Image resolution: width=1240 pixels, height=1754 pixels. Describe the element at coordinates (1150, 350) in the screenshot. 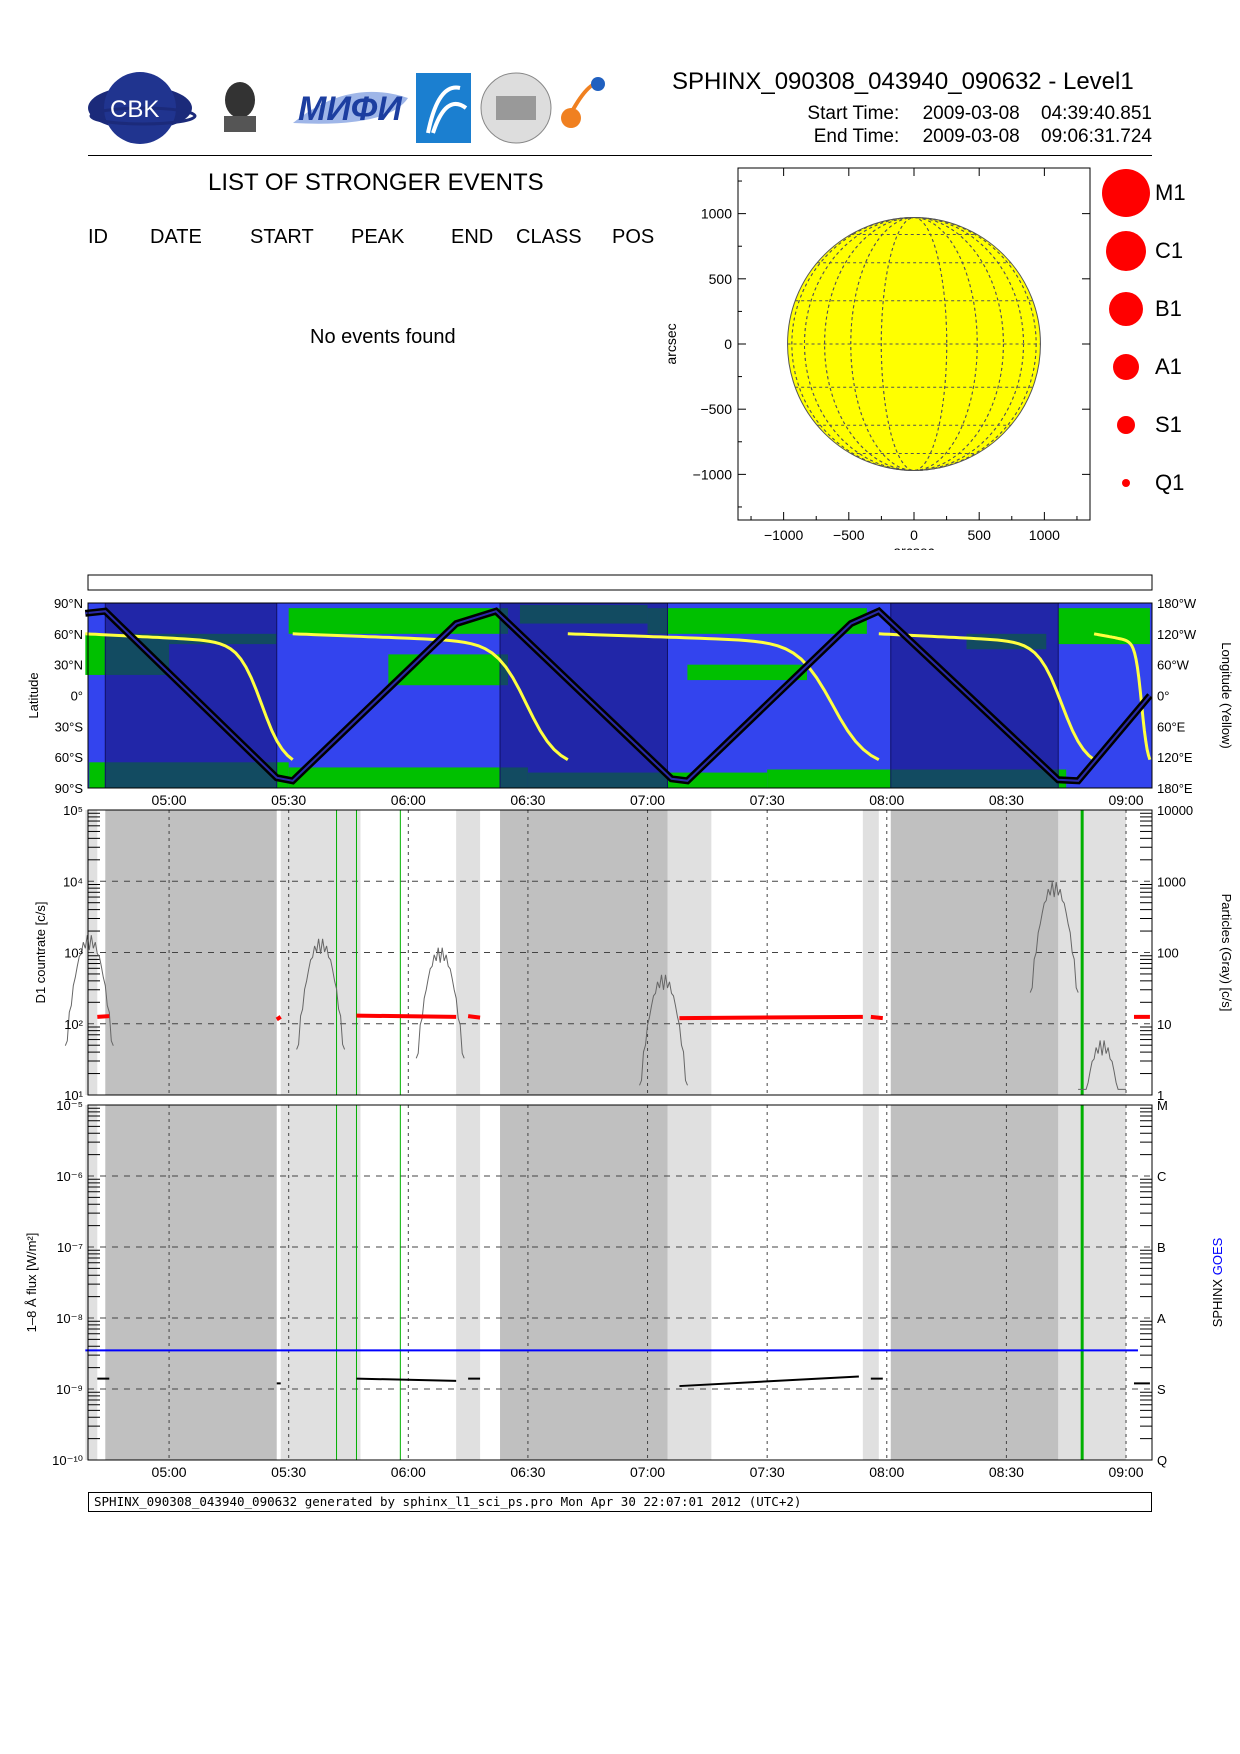

I see `flare-class-legend: M1 C1 B1 A1 S1 Q1` at that location.